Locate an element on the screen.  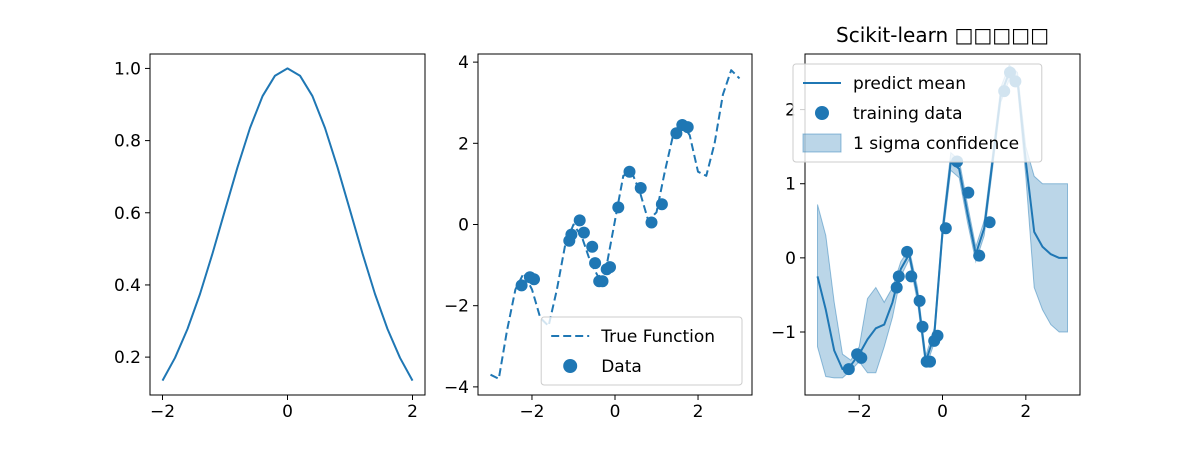
y-tick-label: 1 is located at coordinates (790, 185).